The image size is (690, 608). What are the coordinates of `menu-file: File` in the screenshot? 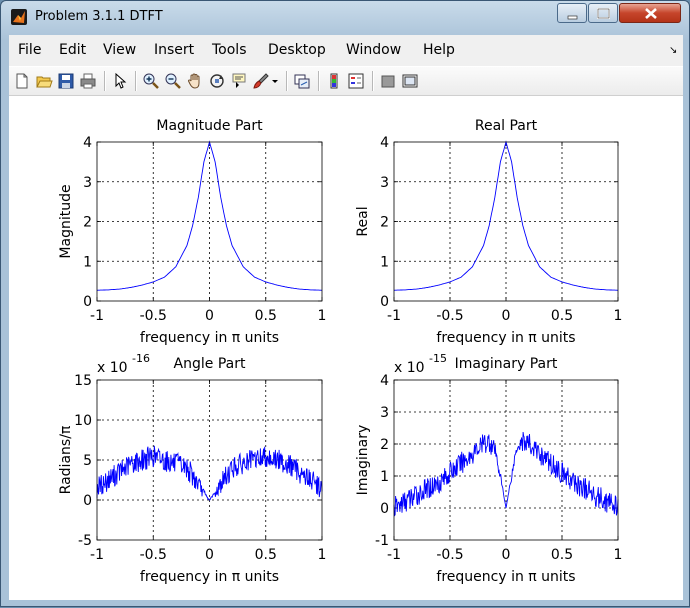 It's located at (30, 50).